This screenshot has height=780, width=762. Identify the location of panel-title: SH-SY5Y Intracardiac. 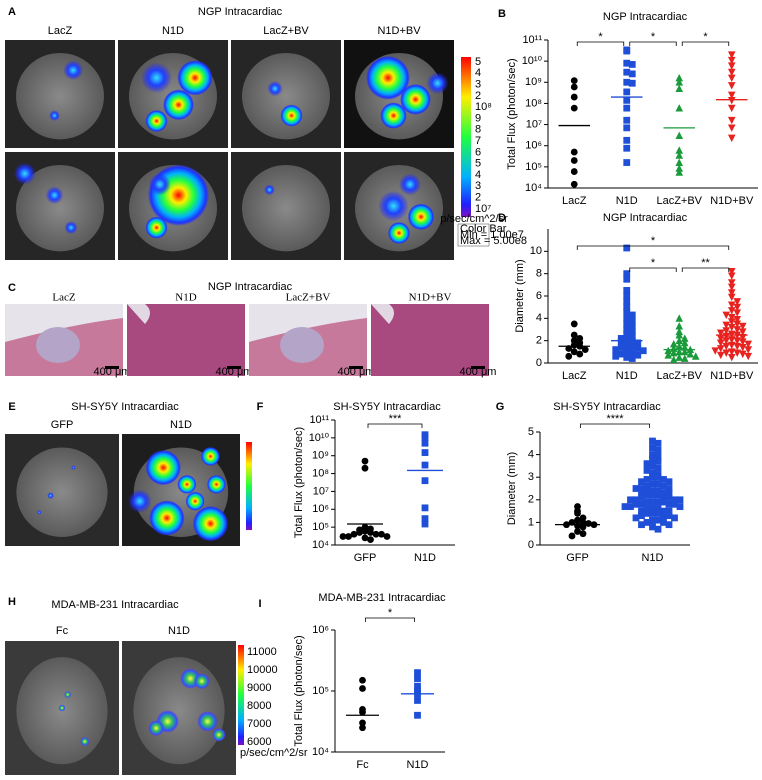
(125, 407).